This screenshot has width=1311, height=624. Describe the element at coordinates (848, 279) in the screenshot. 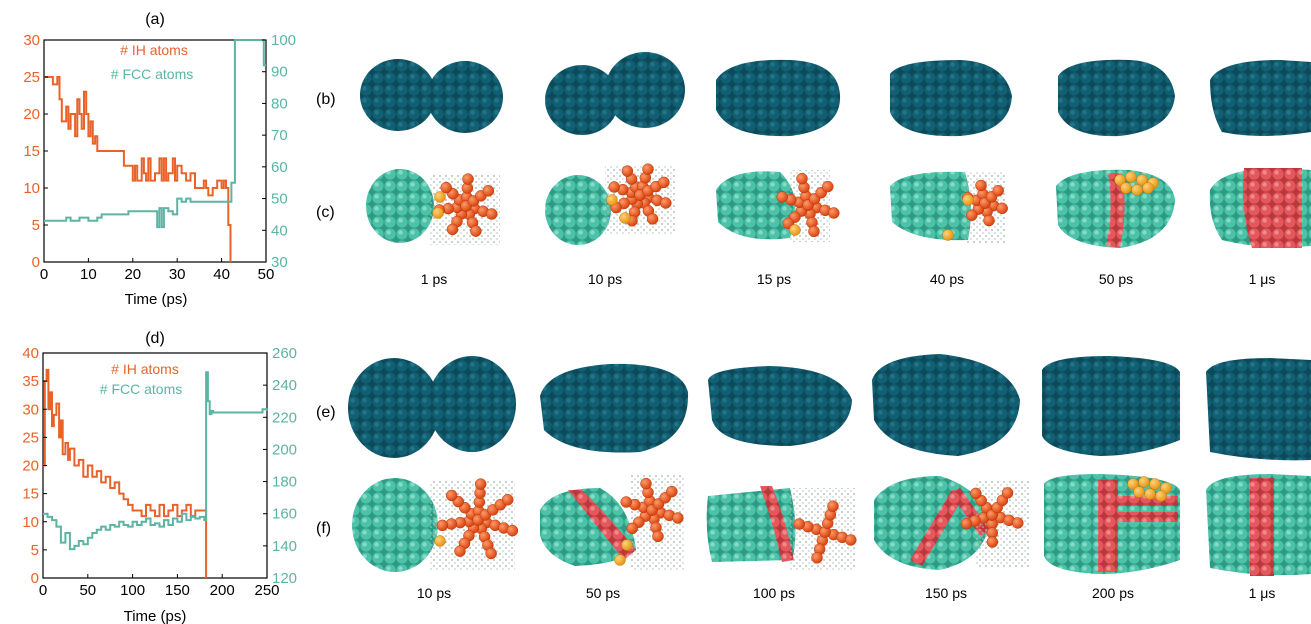

I see `top-time-labels: 1 ps 10 ps 15 ps 40 ps 50 ps 1 μs` at that location.